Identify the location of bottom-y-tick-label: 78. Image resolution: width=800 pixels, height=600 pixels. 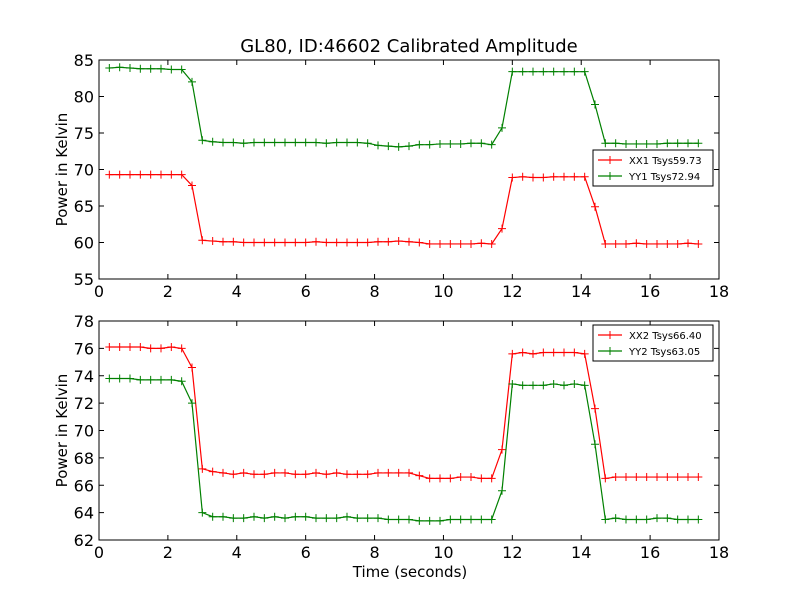
(84, 321).